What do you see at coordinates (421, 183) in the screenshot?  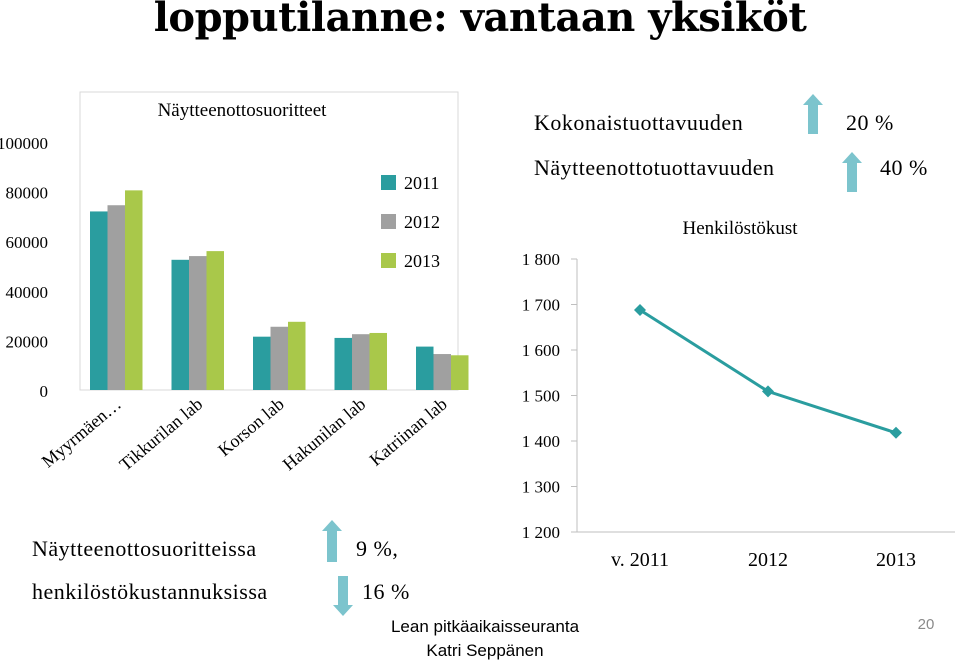 I see `legend-label-2011: 2011` at bounding box center [421, 183].